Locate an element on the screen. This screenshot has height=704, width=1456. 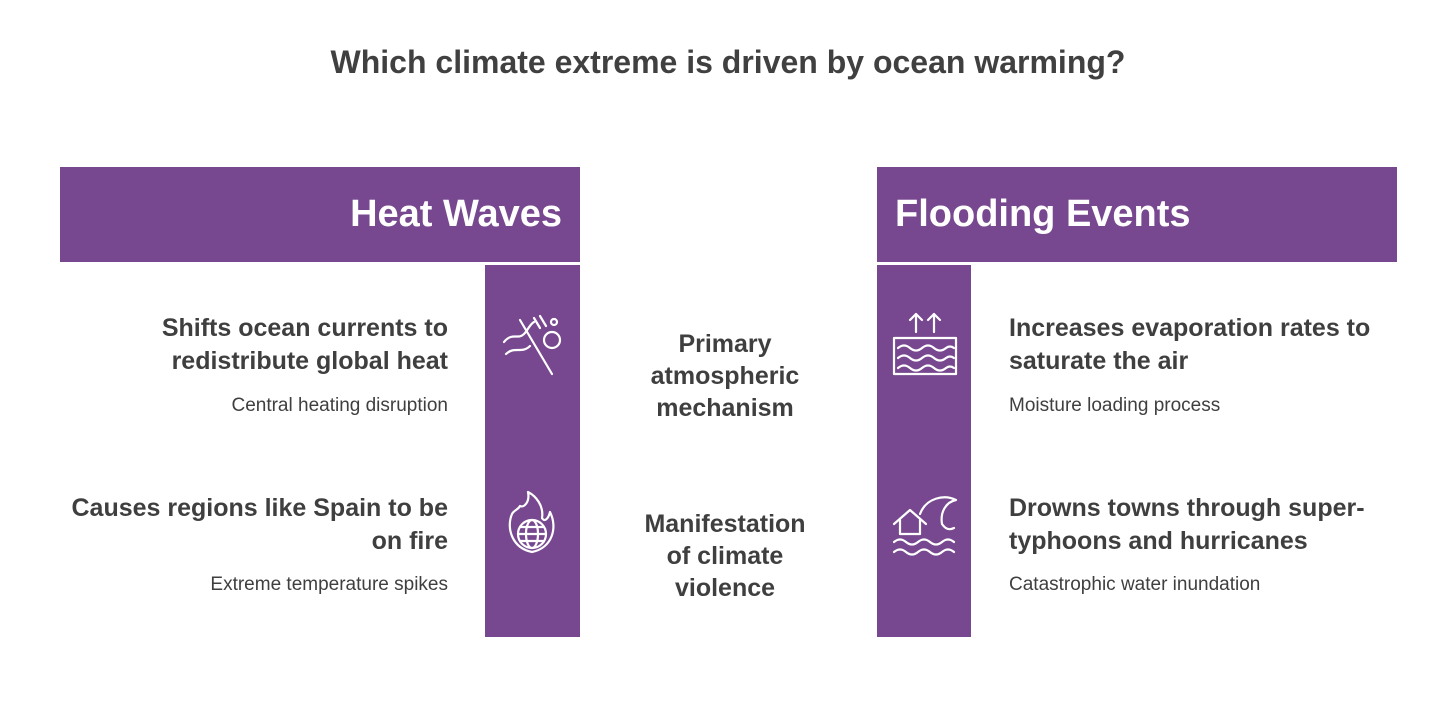
center-label: Primary atmospheric mechanism is located at coordinates (725, 376).